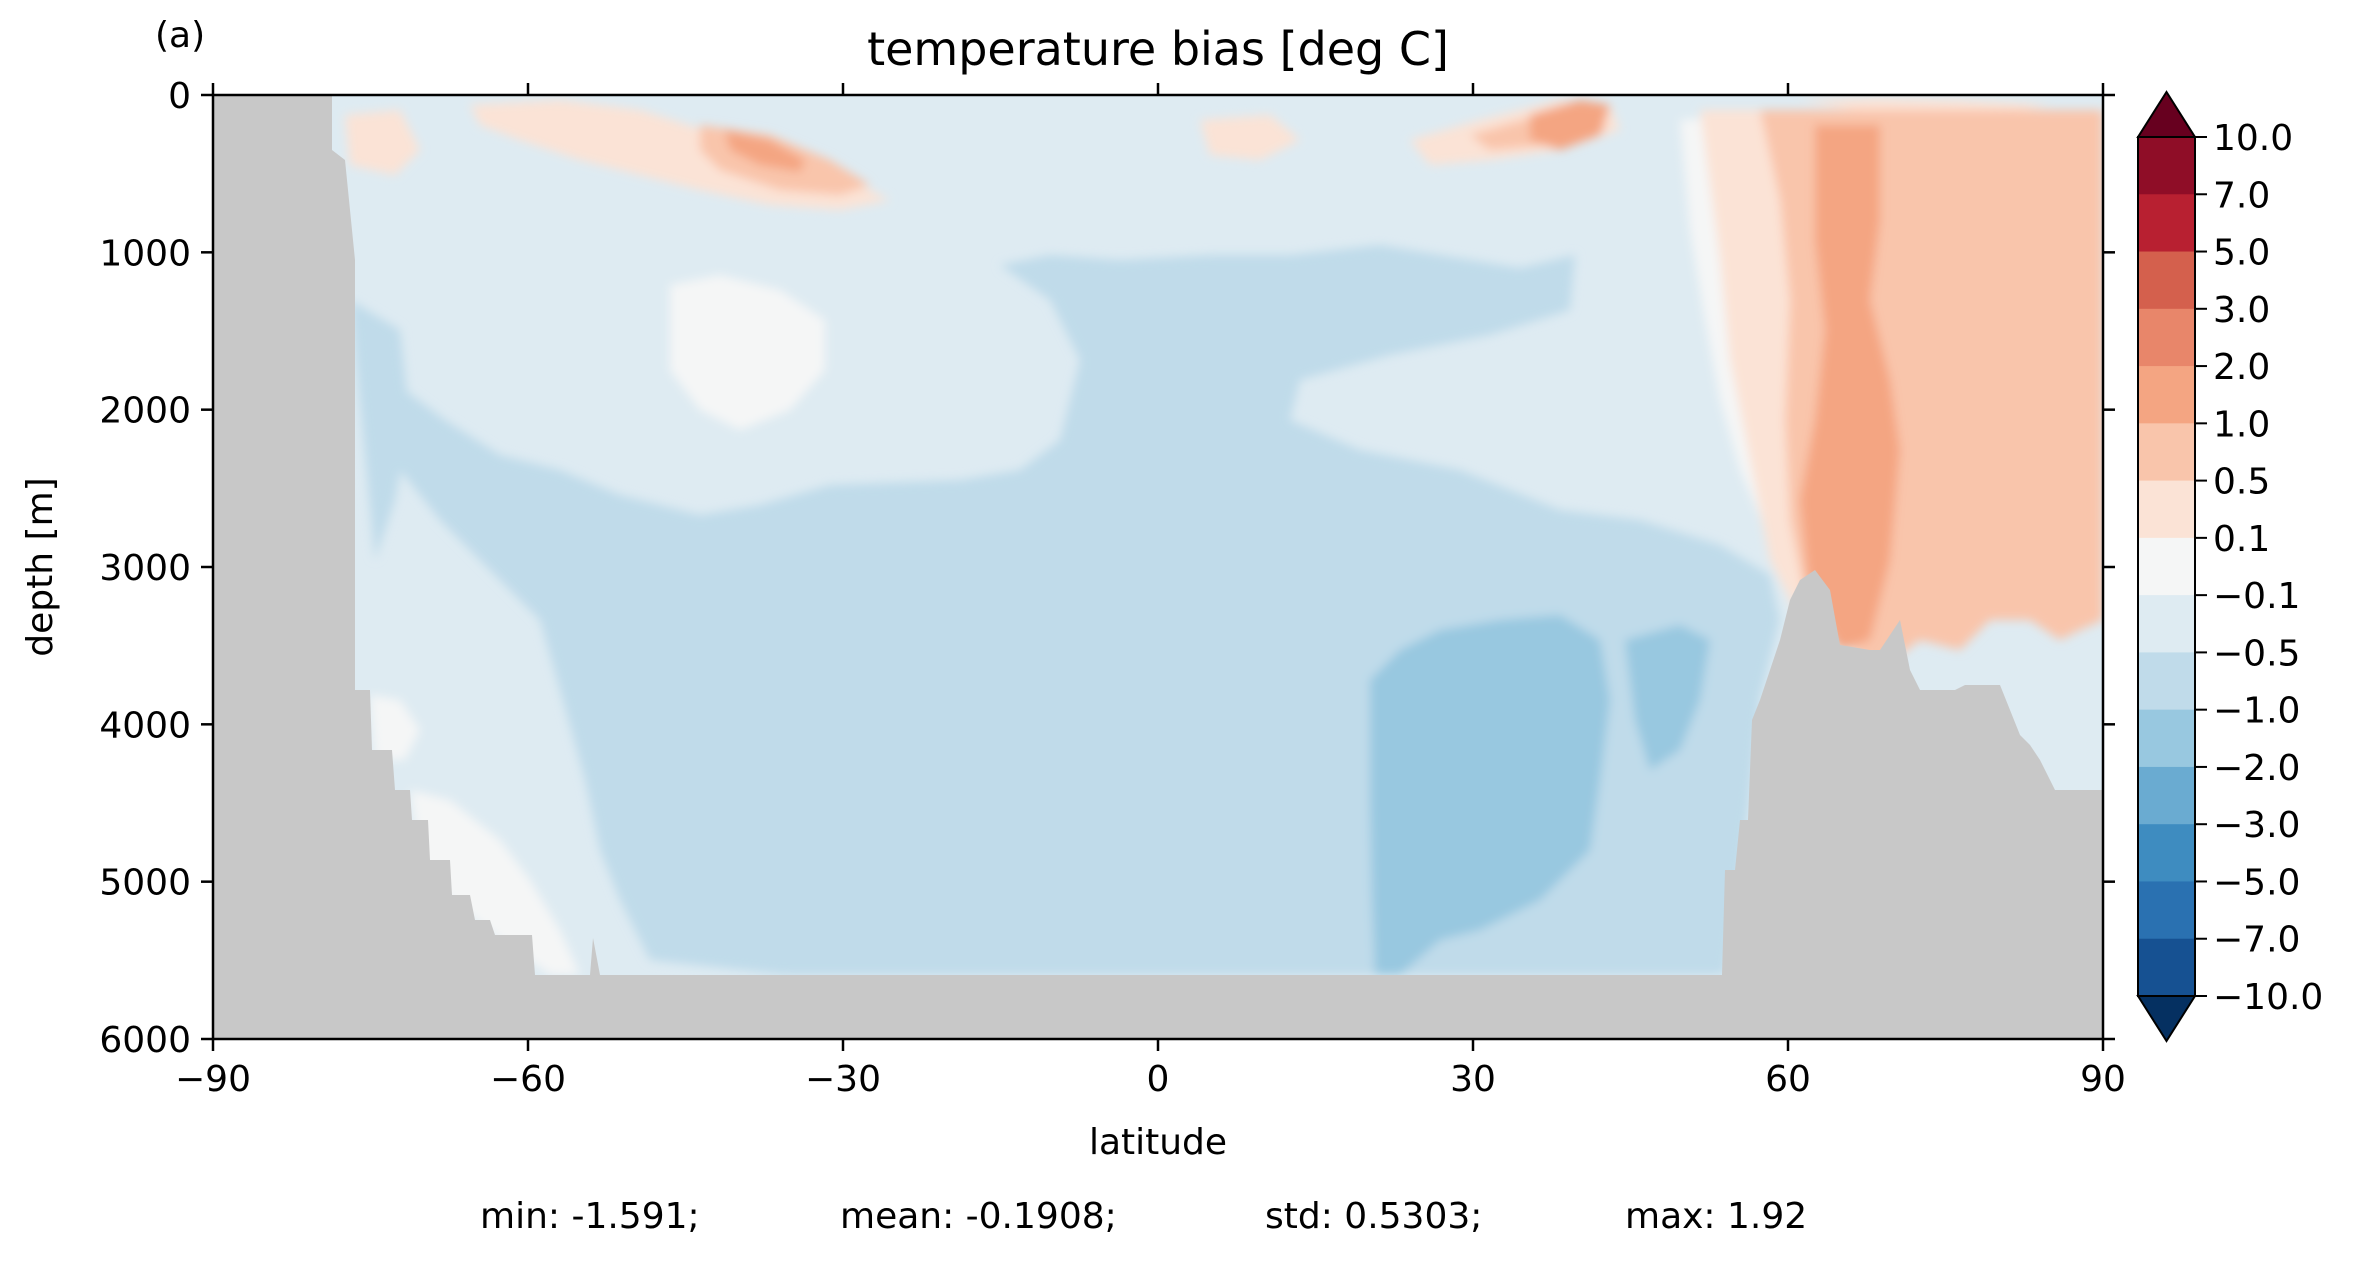 The width and height of the screenshot is (2362, 1263). What do you see at coordinates (2241, 482) in the screenshot?
I see `colorbar-tick-label: 0.5` at bounding box center [2241, 482].